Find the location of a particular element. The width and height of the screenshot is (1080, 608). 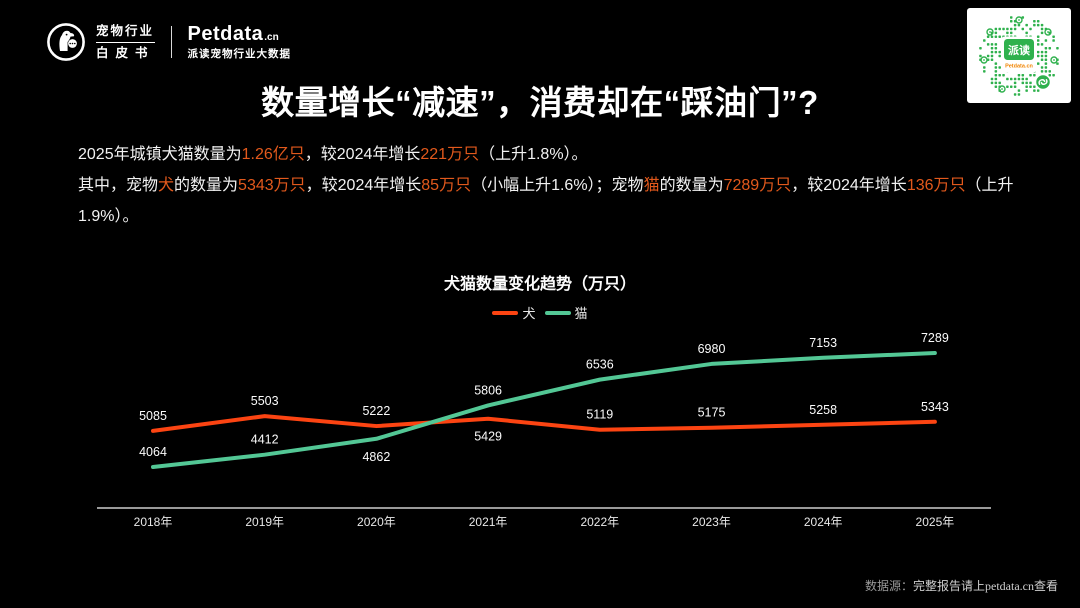

intro-run: 的数量为 is located at coordinates (691, 185).